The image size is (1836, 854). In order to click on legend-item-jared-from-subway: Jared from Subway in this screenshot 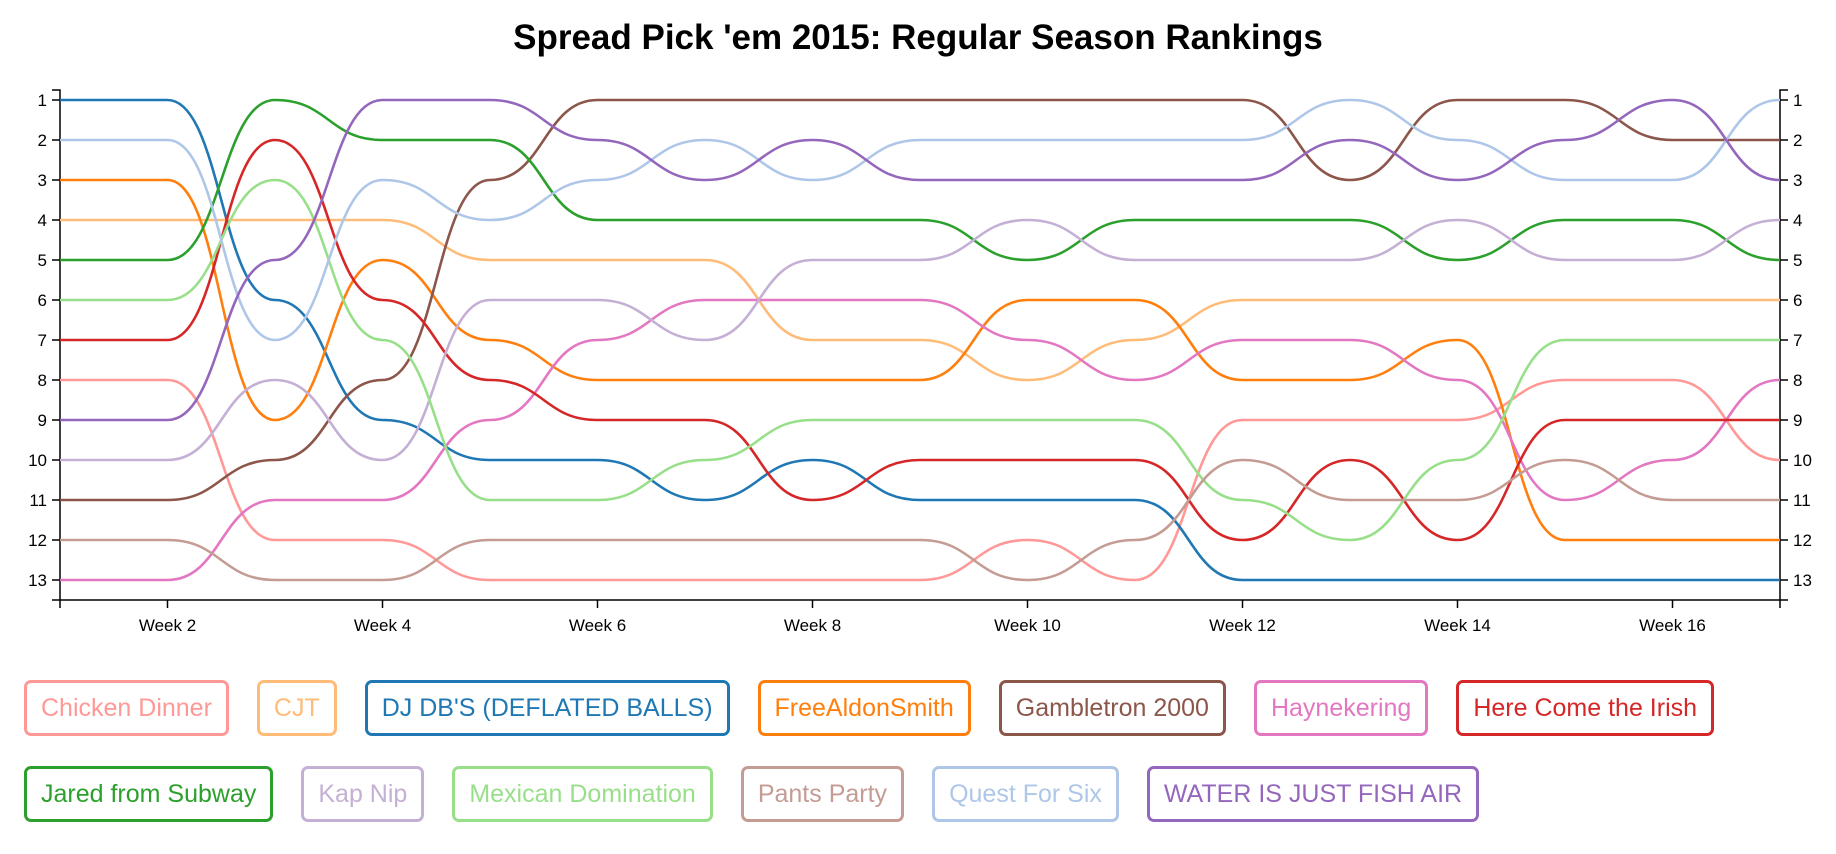, I will do `click(149, 794)`.